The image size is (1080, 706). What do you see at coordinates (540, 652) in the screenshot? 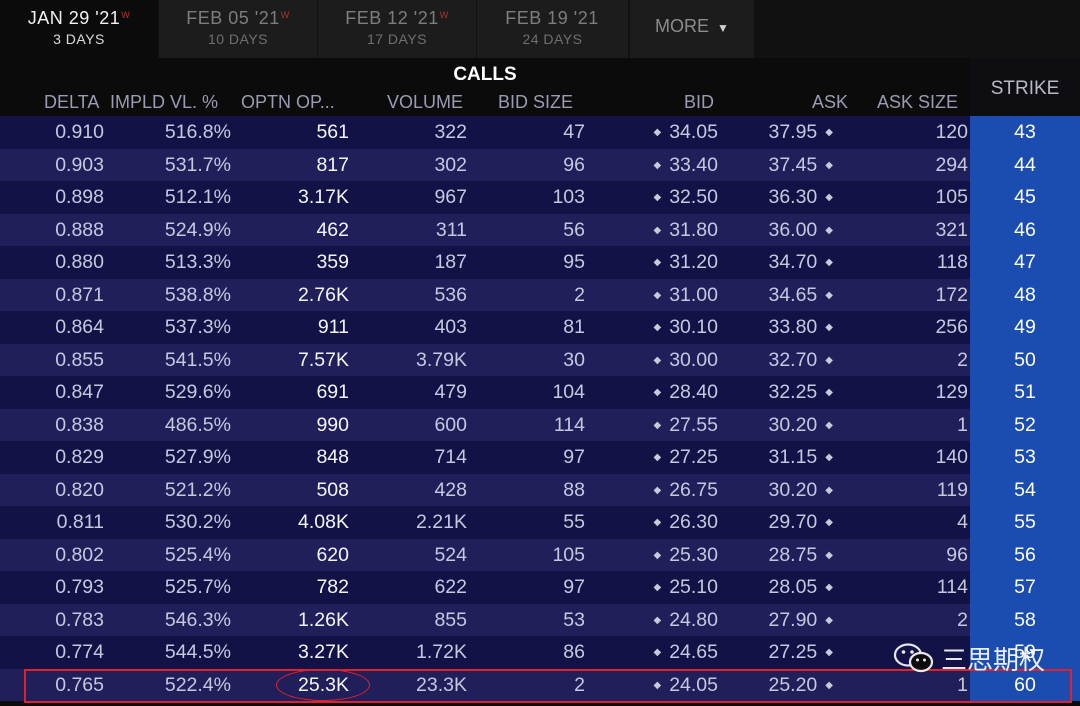
I see `table-row: 0.774 544.5% 3.27K 1.72K 86 ◆ 24.65 27.25 ◆ 59` at bounding box center [540, 652].